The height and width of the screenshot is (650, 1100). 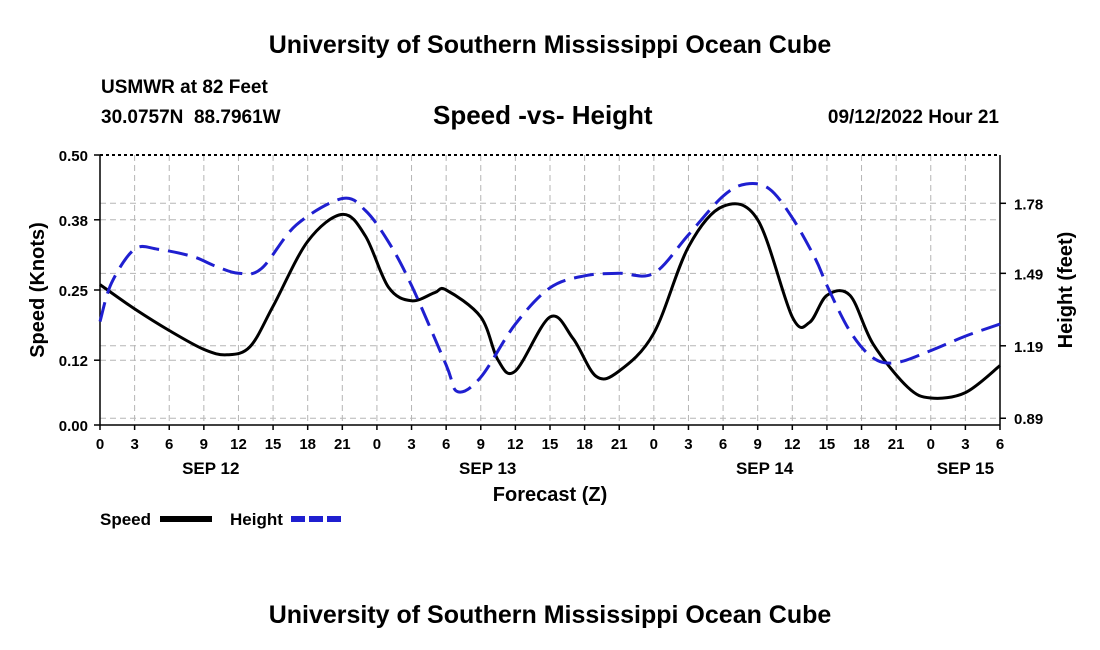 I want to click on chart-subtitle: Speed -vs- Height, so click(x=543, y=115).